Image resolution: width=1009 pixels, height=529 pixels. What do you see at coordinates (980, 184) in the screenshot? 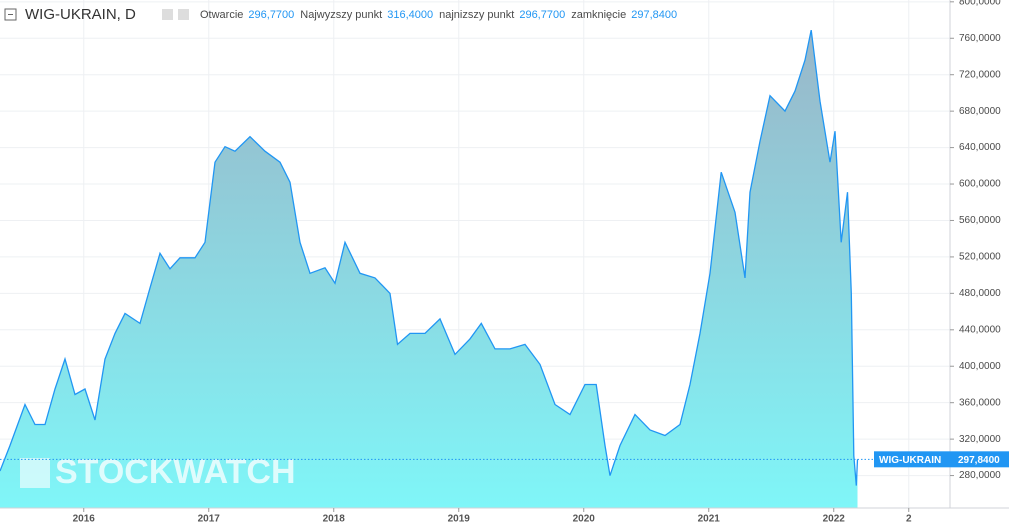
I see `y-tick-label: 600,0000` at bounding box center [980, 184].